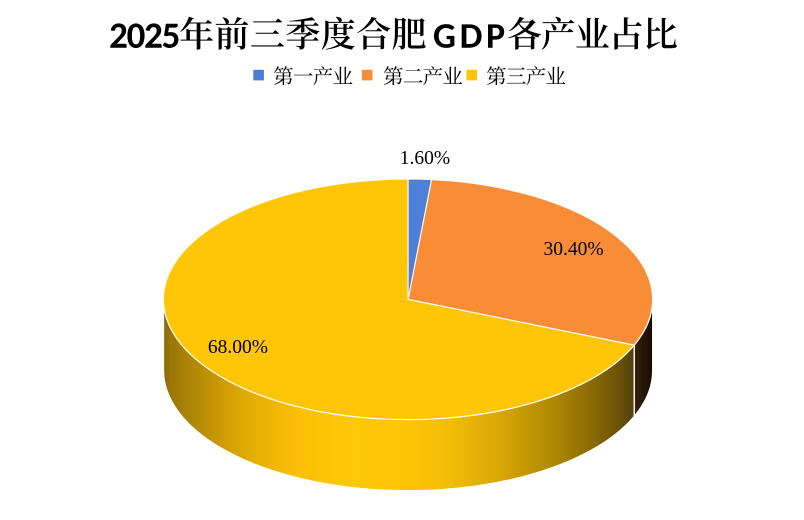  I want to click on svg-text: 30.40%, so click(573, 249).